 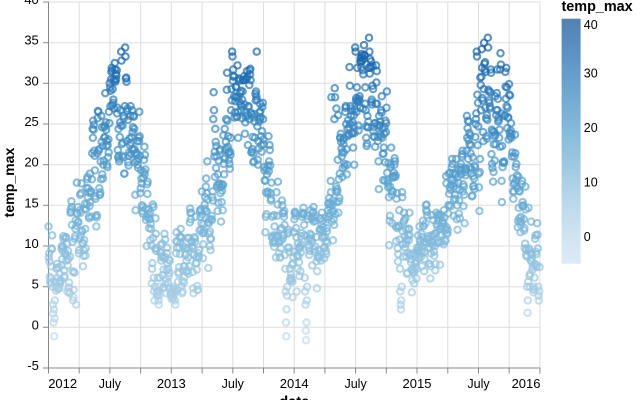 I want to click on svg-text: 15, so click(x=31, y=202).